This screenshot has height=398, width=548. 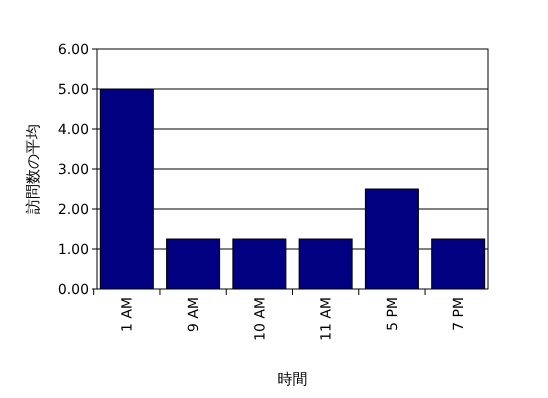 What do you see at coordinates (73, 250) in the screenshot?
I see `y-tick-label: 1.00` at bounding box center [73, 250].